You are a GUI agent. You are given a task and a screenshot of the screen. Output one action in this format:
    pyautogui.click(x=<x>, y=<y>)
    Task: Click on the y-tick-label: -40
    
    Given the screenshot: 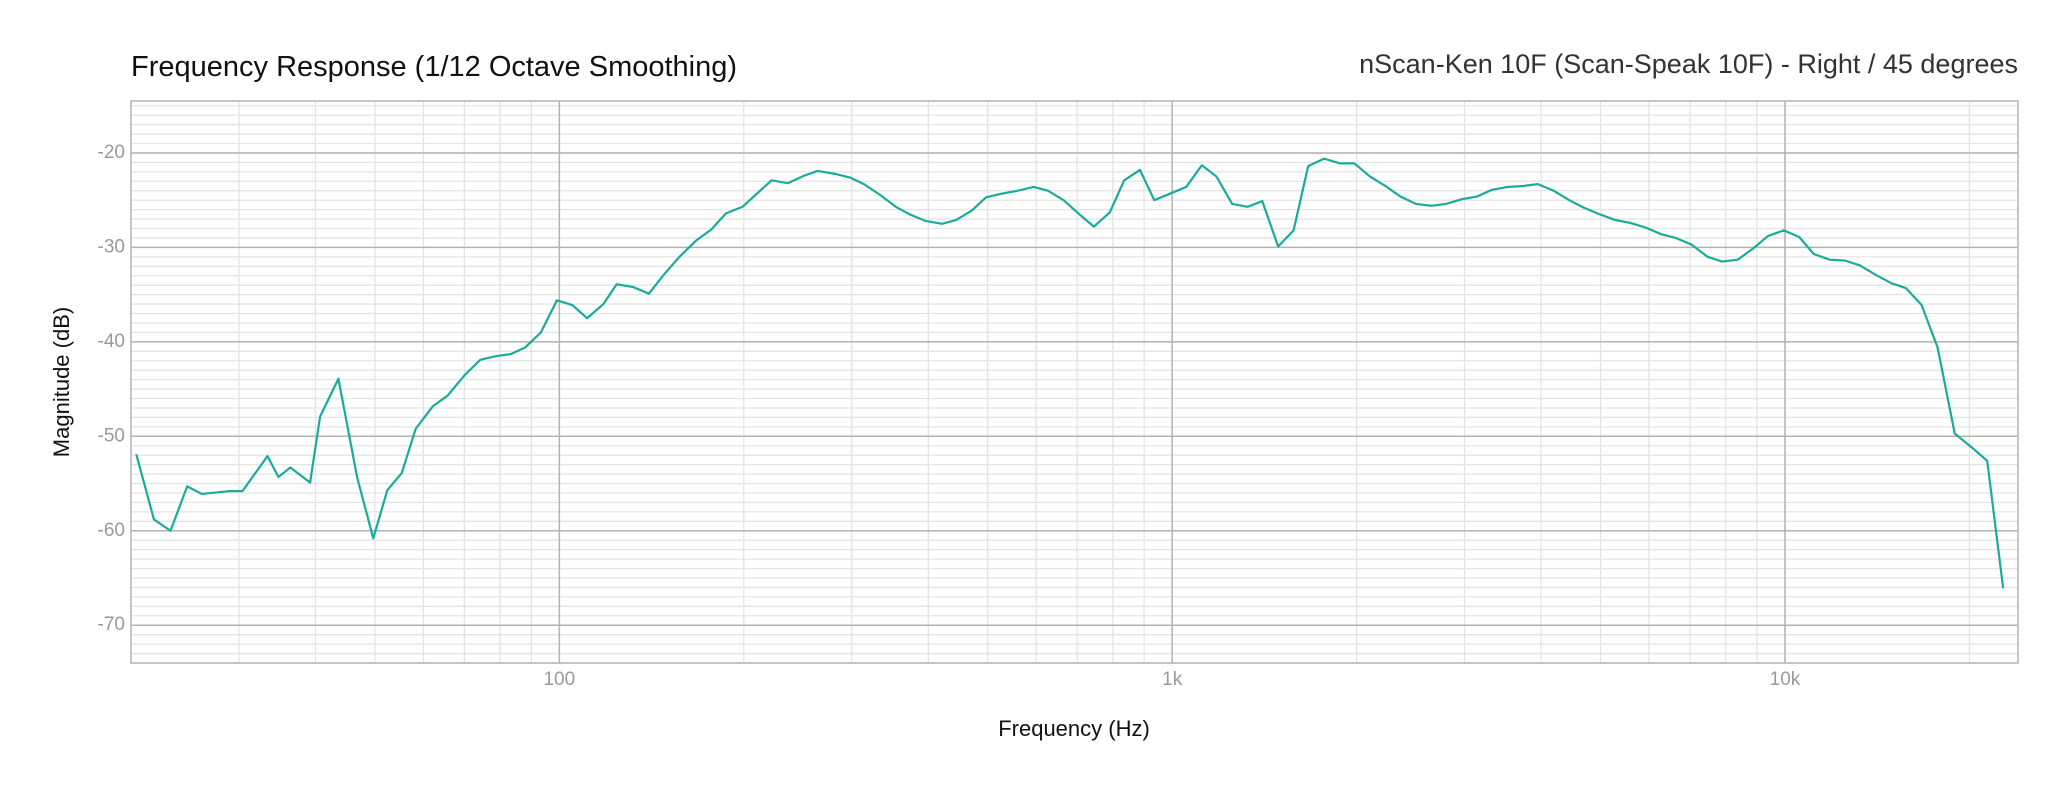 What is the action you would take?
    pyautogui.click(x=111, y=341)
    